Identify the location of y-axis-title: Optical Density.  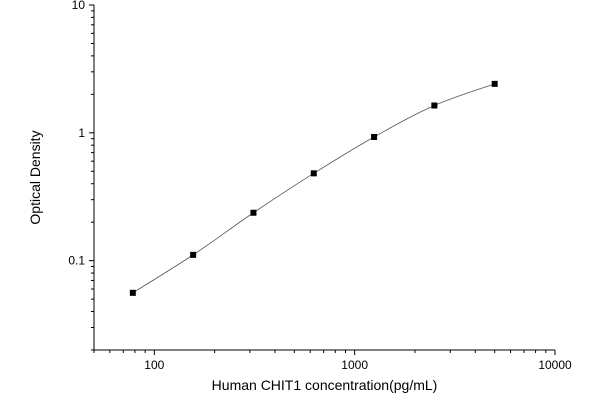
(35, 177).